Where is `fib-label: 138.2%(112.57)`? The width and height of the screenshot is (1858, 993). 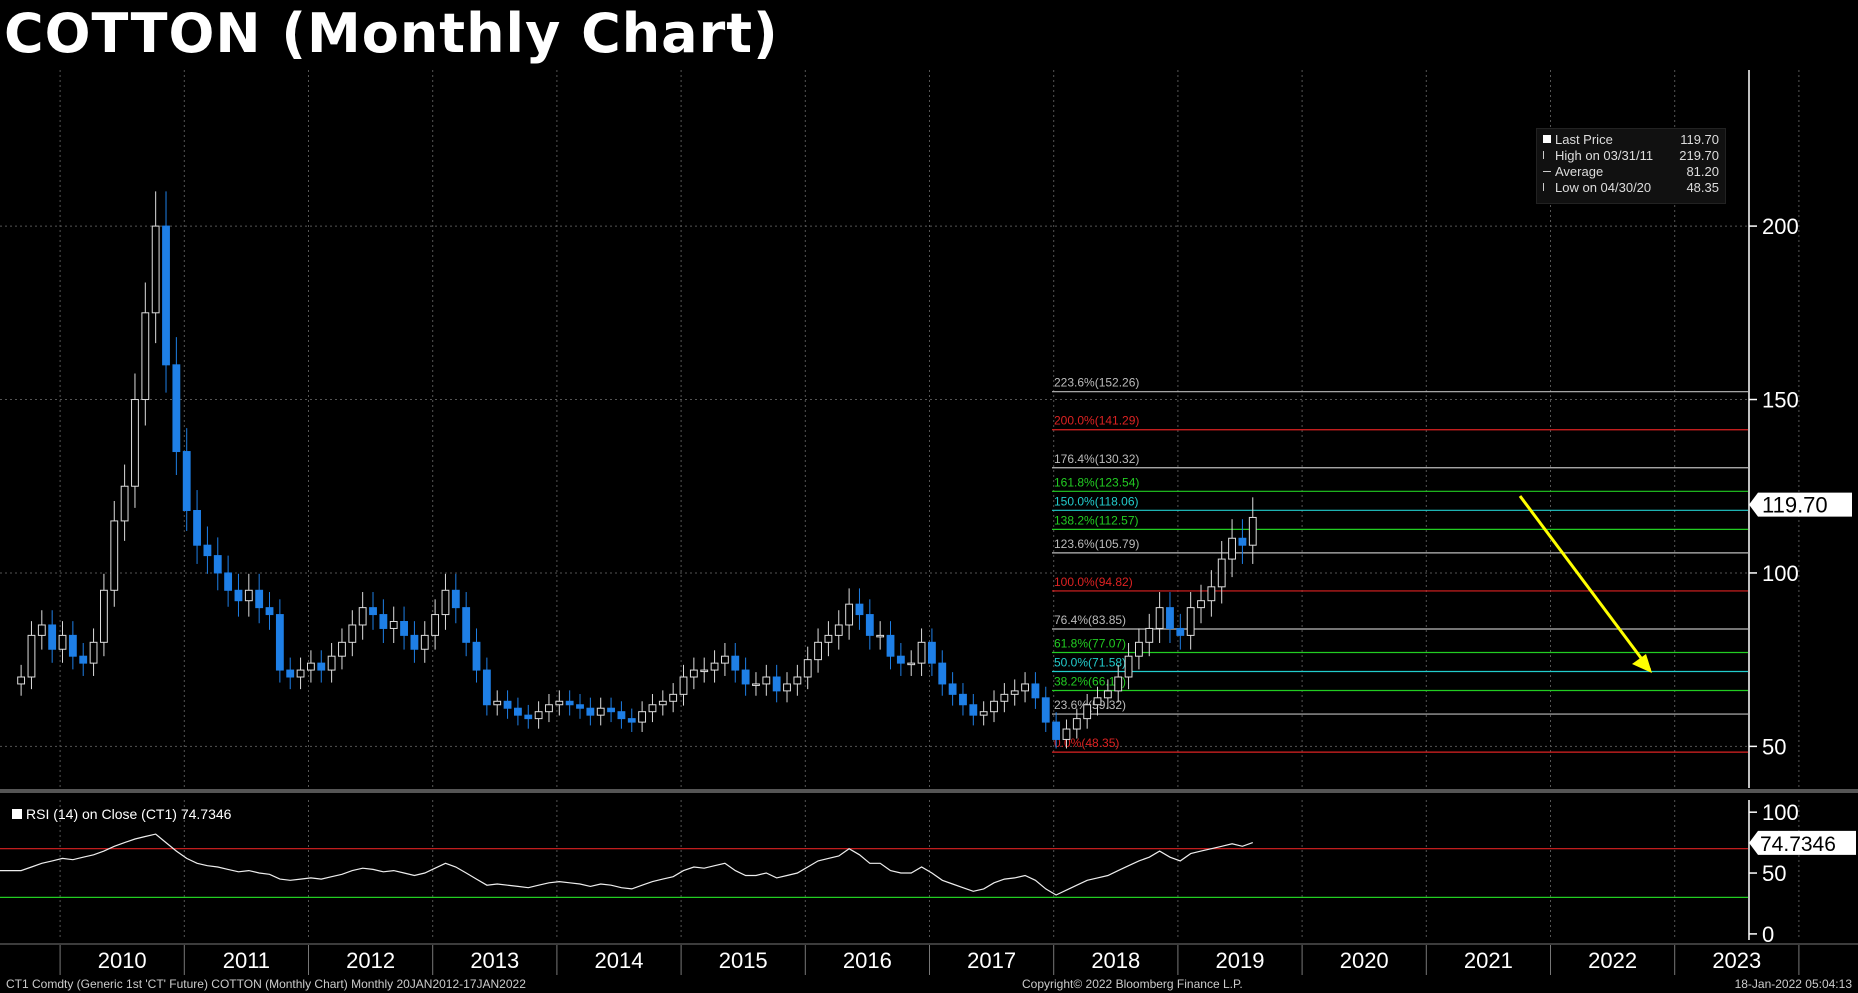 fib-label: 138.2%(112.57) is located at coordinates (1096, 520).